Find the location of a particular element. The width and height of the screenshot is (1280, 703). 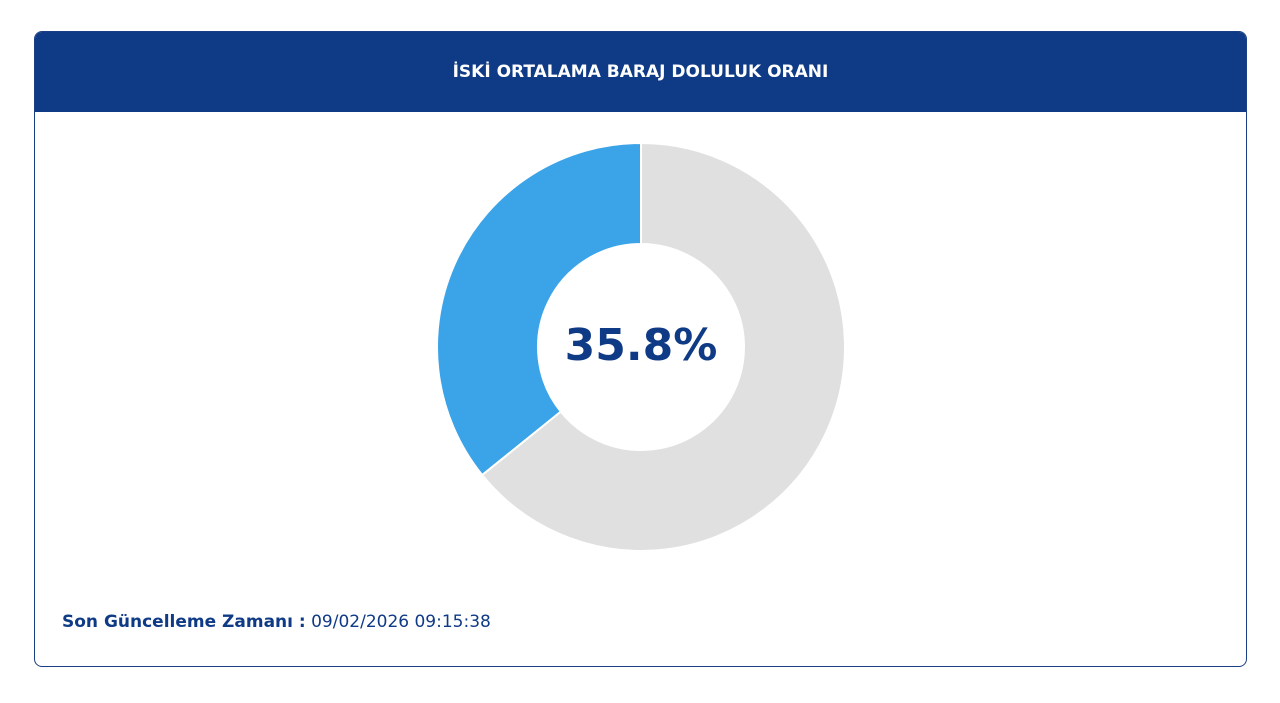

card-title: İSKİ ORTALAMA BARAJ DOLULUK ORANI is located at coordinates (640, 72).